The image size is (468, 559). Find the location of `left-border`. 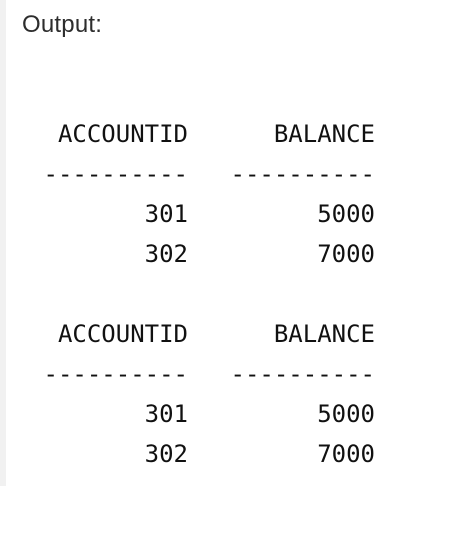

left-border is located at coordinates (3, 243).